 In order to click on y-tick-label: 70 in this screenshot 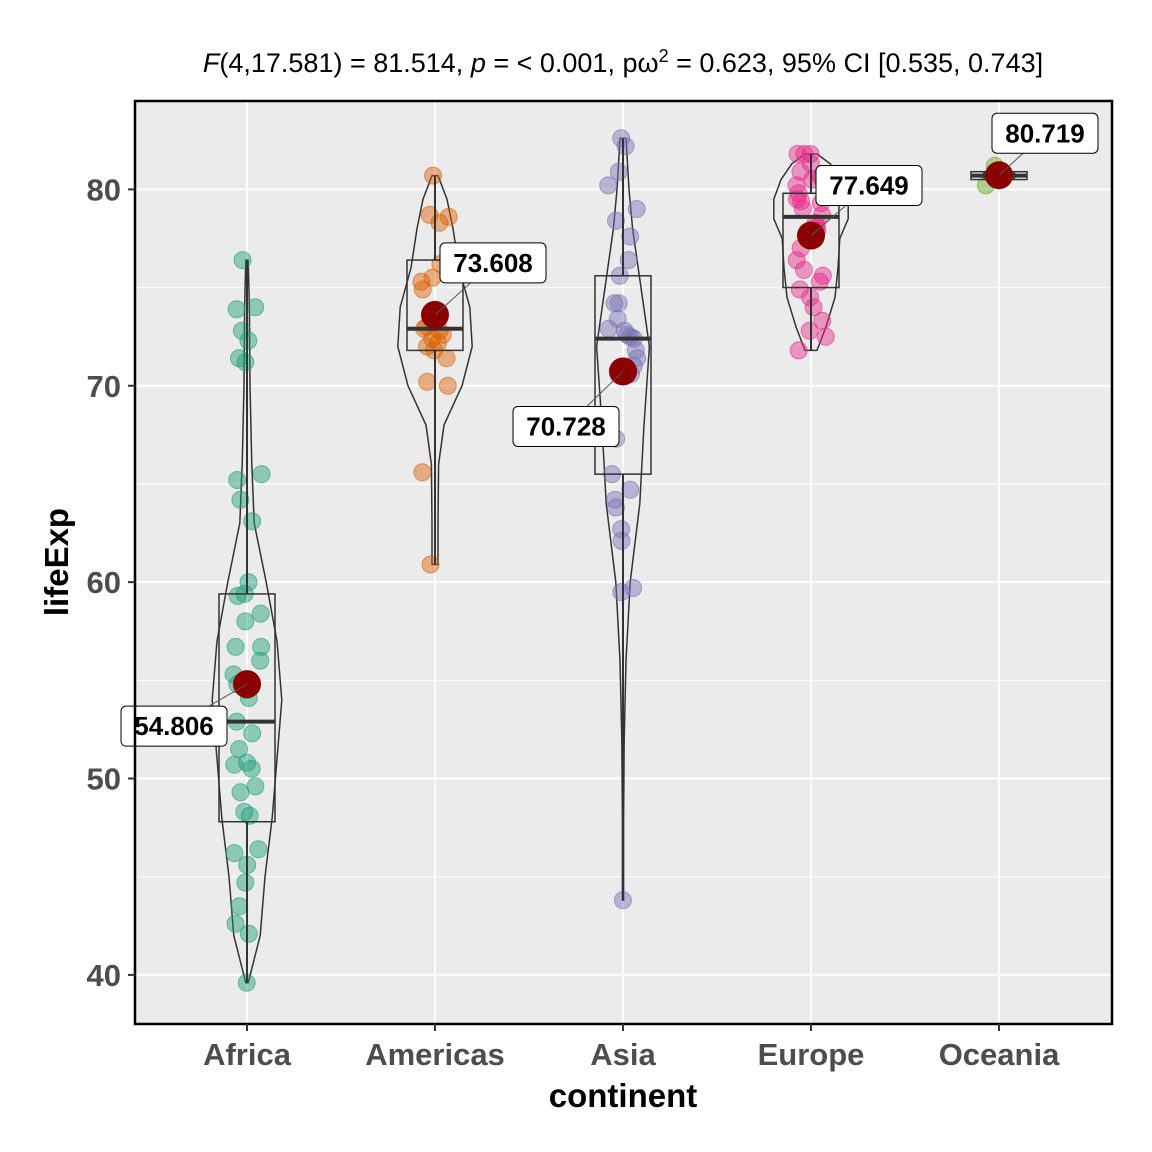, I will do `click(104, 386)`.